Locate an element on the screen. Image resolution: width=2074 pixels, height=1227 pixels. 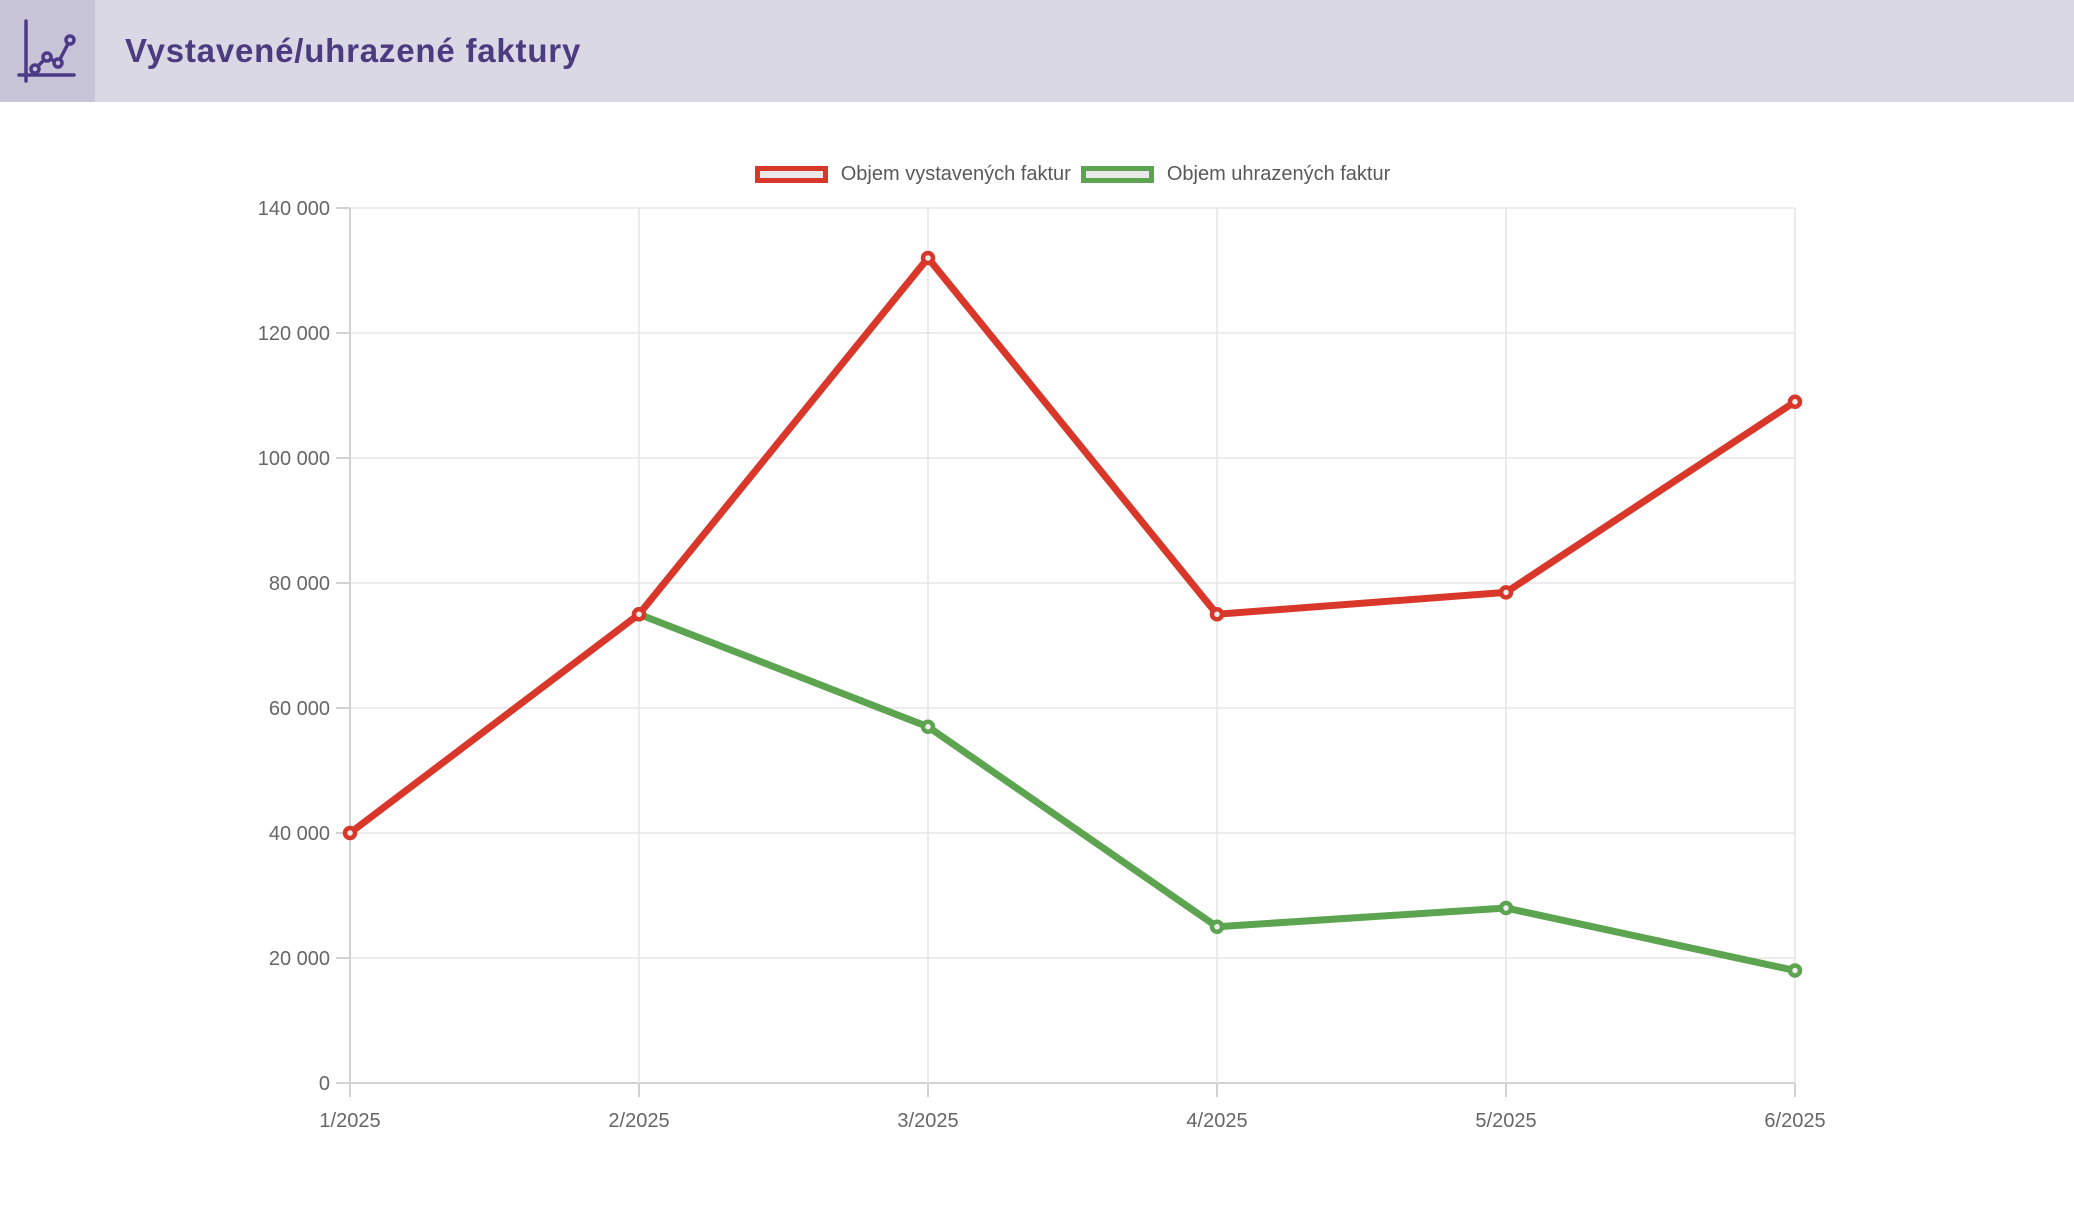
legend-item-vystavene-faktury: Objem vystavených faktur is located at coordinates (912, 174).